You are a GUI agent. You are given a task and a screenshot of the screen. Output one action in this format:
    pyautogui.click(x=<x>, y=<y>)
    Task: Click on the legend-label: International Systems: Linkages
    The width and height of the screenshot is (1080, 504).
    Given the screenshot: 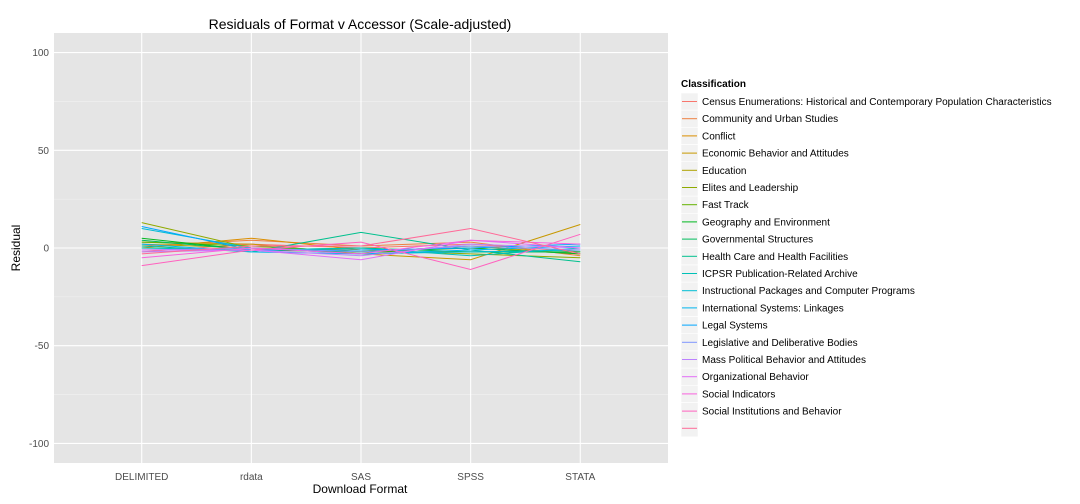 What is the action you would take?
    pyautogui.click(x=773, y=308)
    